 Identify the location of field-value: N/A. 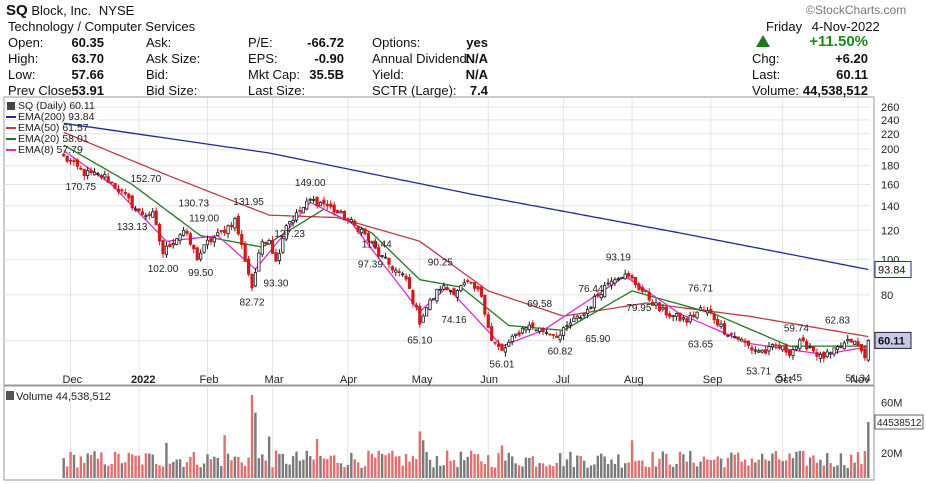
(476, 58).